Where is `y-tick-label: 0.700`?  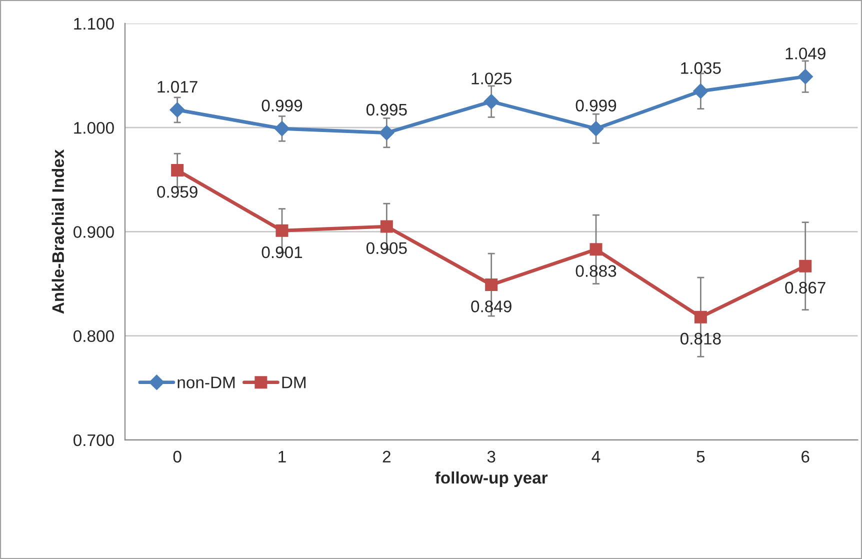 y-tick-label: 0.700 is located at coordinates (94, 440).